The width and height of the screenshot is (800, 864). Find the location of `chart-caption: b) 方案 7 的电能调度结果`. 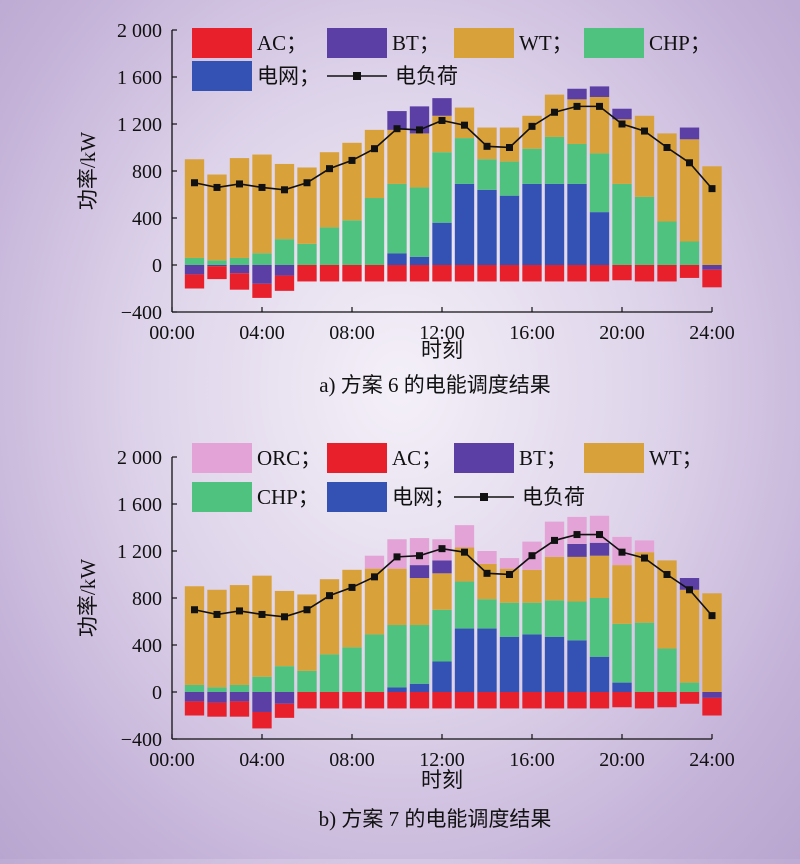

chart-caption: b) 方案 7 的电能调度结果 is located at coordinates (435, 819).